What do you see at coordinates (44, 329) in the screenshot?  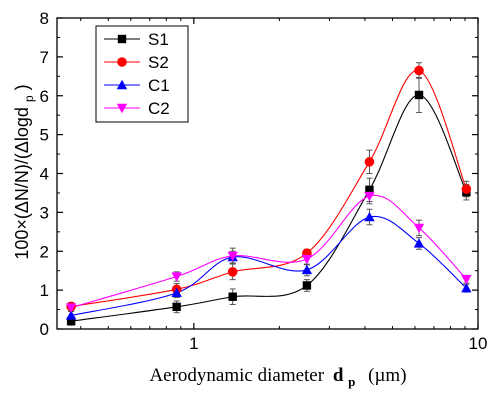 I see `y-tick-label: 0` at bounding box center [44, 329].